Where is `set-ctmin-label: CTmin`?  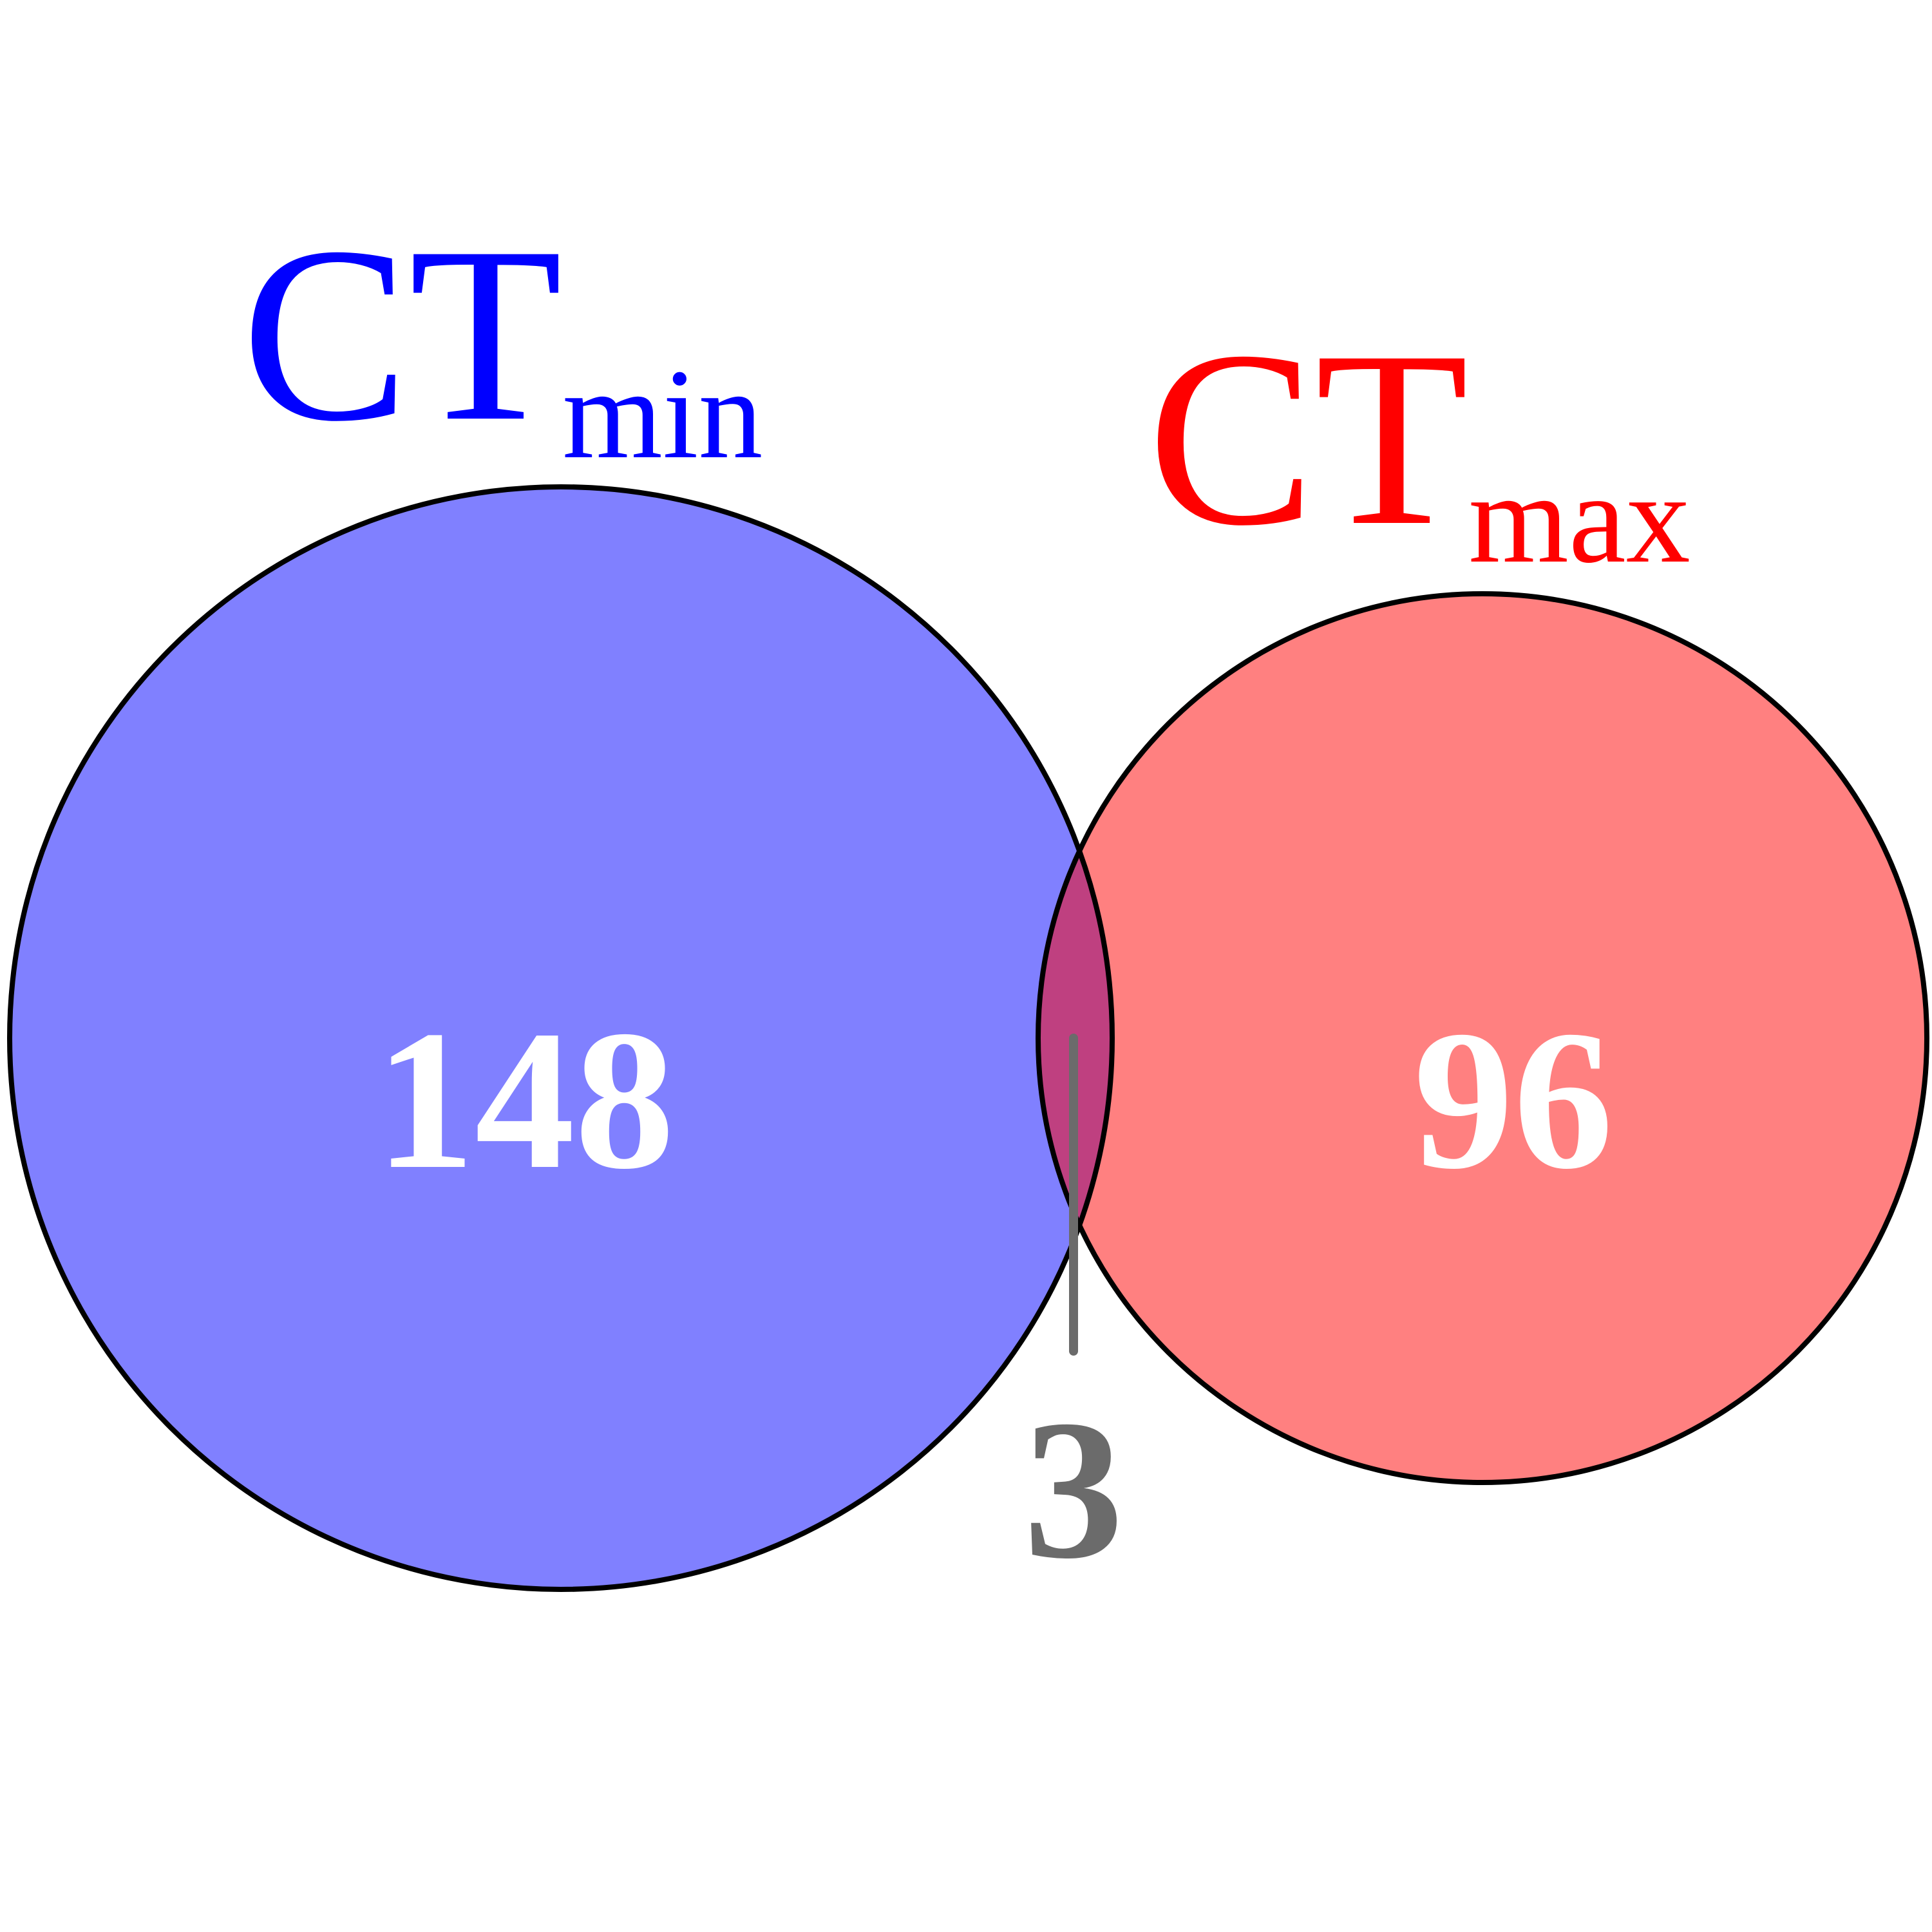
set-ctmin-label: CTmin is located at coordinates (502, 340).